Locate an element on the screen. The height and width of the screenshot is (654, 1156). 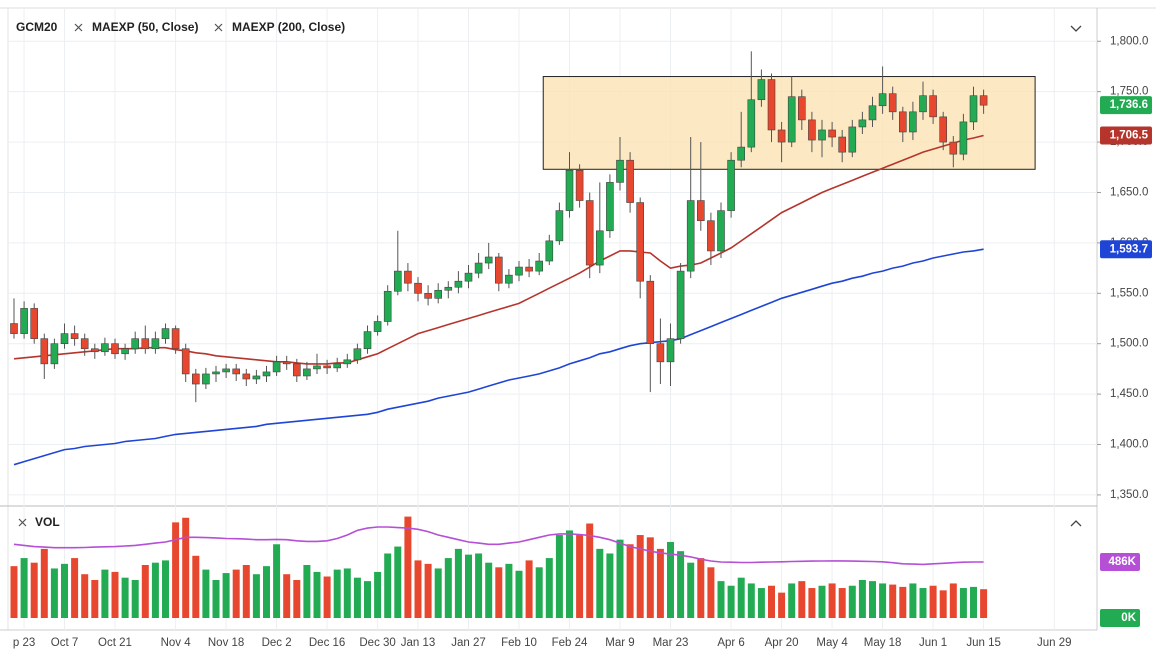
y-tick-label: 1,350.0 is located at coordinates (1129, 495).